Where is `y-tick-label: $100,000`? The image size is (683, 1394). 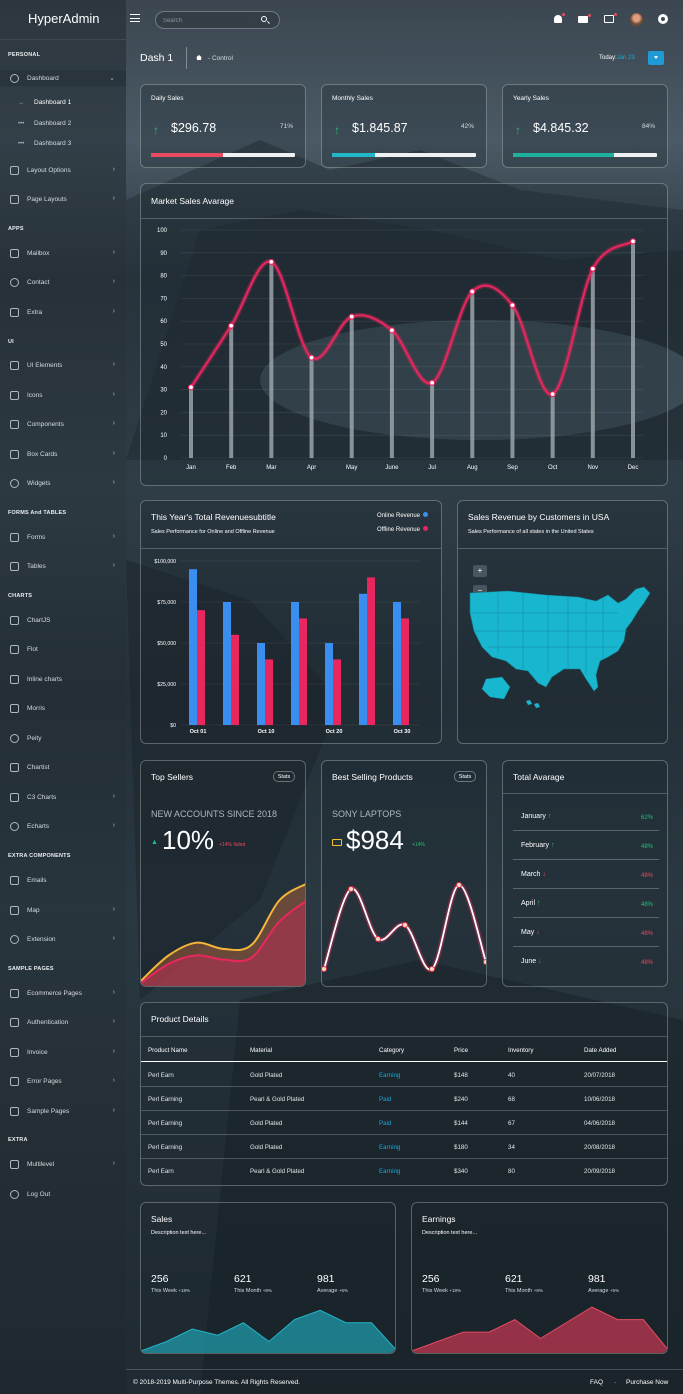 y-tick-label: $100,000 is located at coordinates (165, 562).